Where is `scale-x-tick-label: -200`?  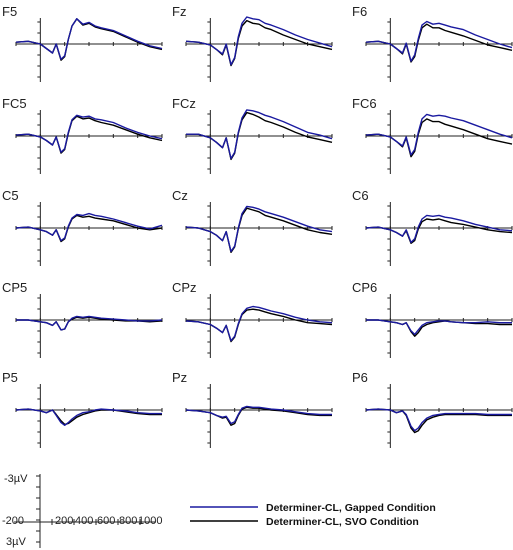
scale-x-tick-label: -200 is located at coordinates (13, 521).